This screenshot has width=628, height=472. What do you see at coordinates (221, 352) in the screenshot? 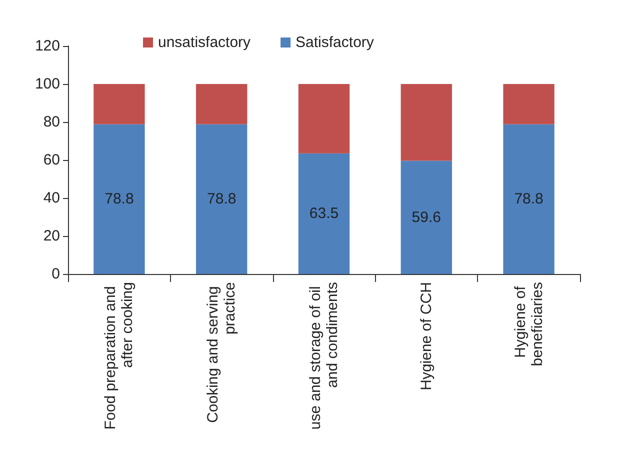
I see `x-tick-label: Cooking and serving practice` at bounding box center [221, 352].